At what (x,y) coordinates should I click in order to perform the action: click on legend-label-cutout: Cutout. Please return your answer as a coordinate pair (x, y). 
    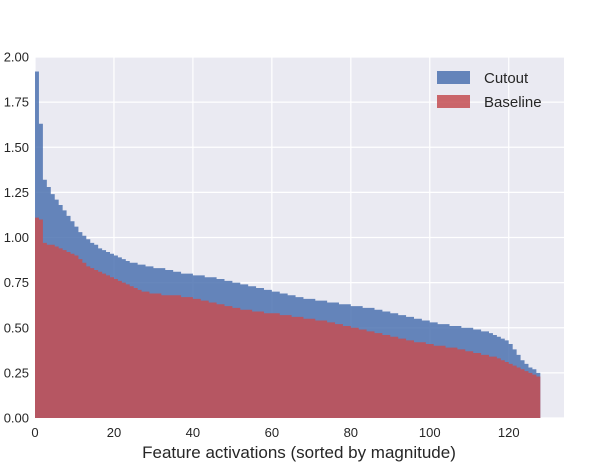
    Looking at the image, I should click on (506, 78).